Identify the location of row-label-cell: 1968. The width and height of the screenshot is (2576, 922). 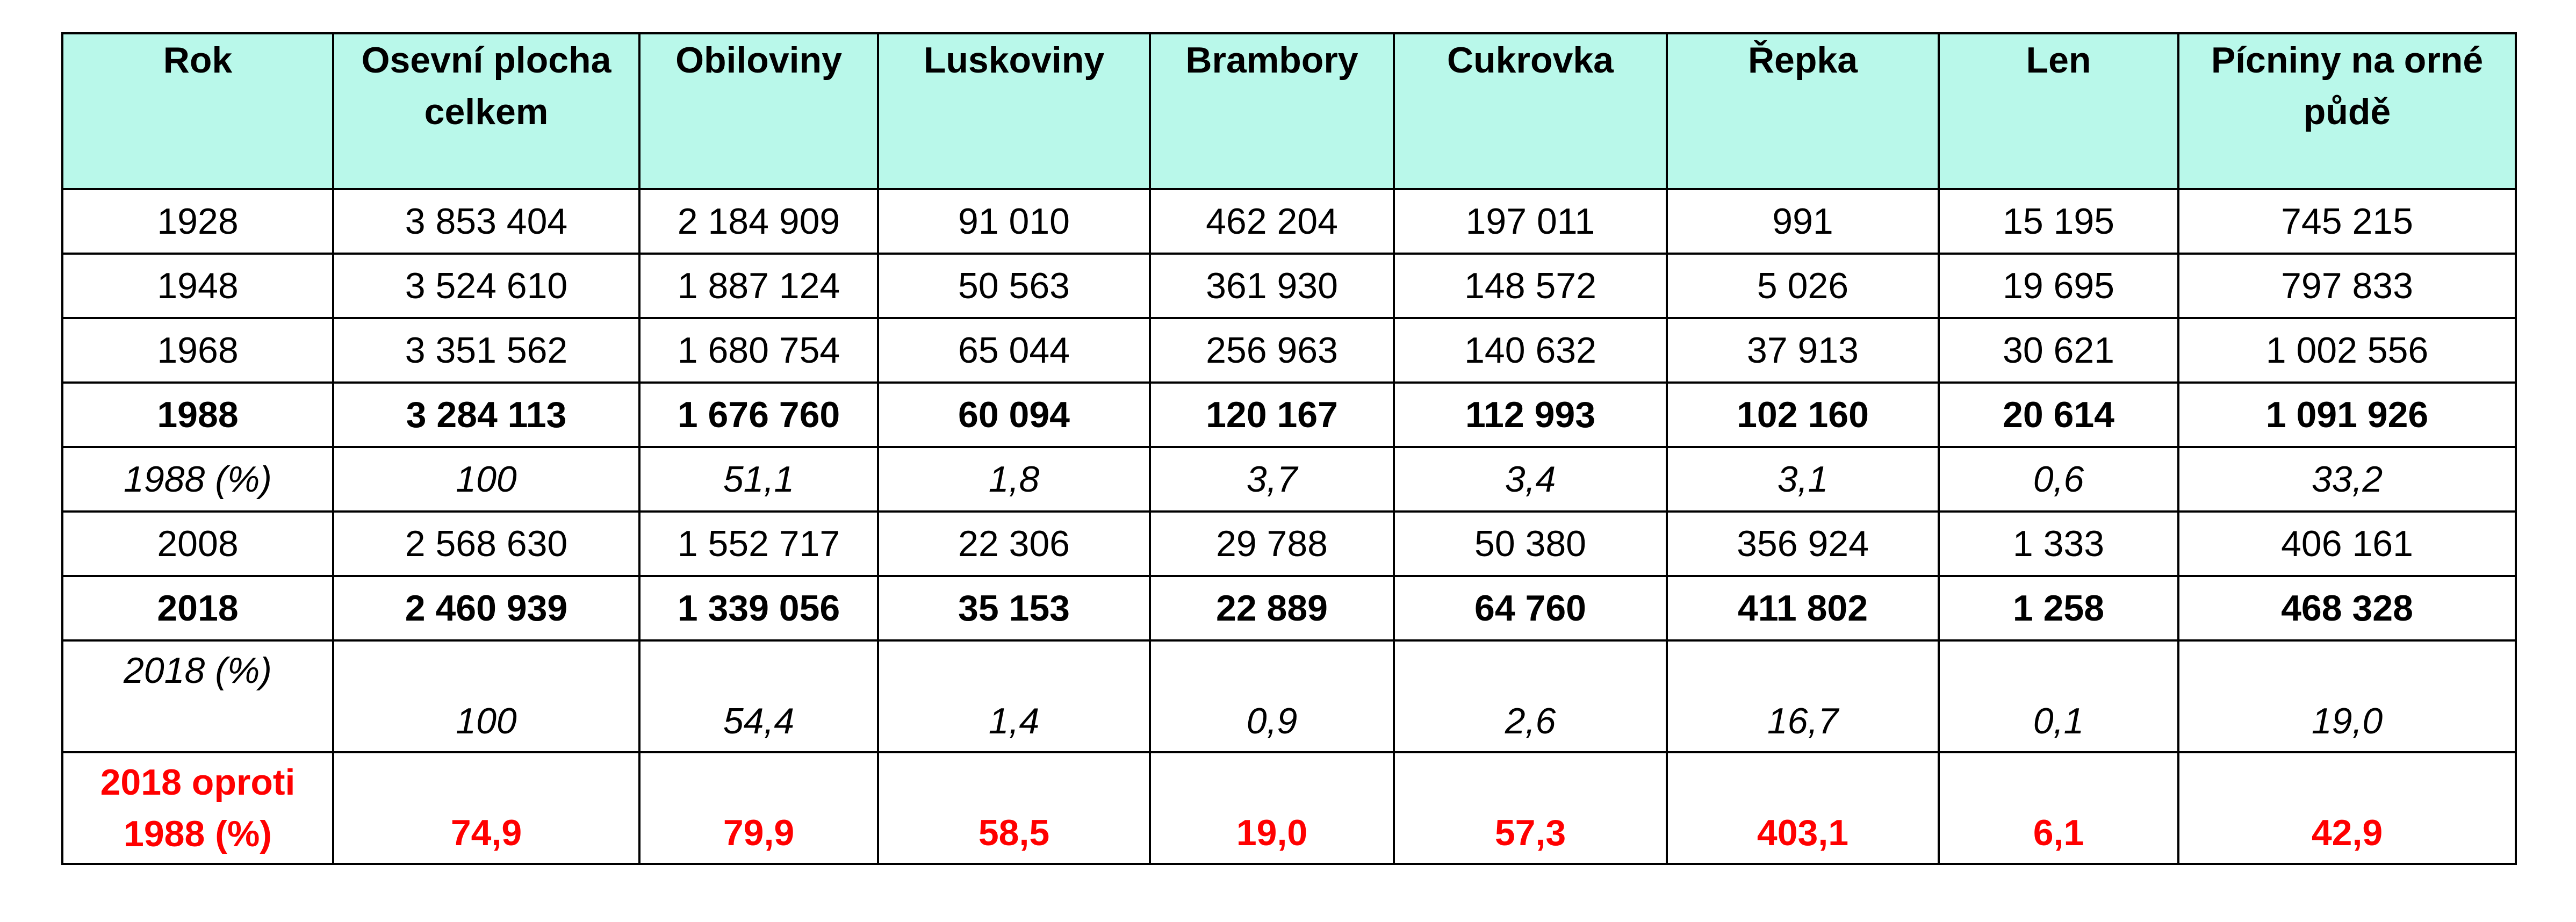
(197, 350).